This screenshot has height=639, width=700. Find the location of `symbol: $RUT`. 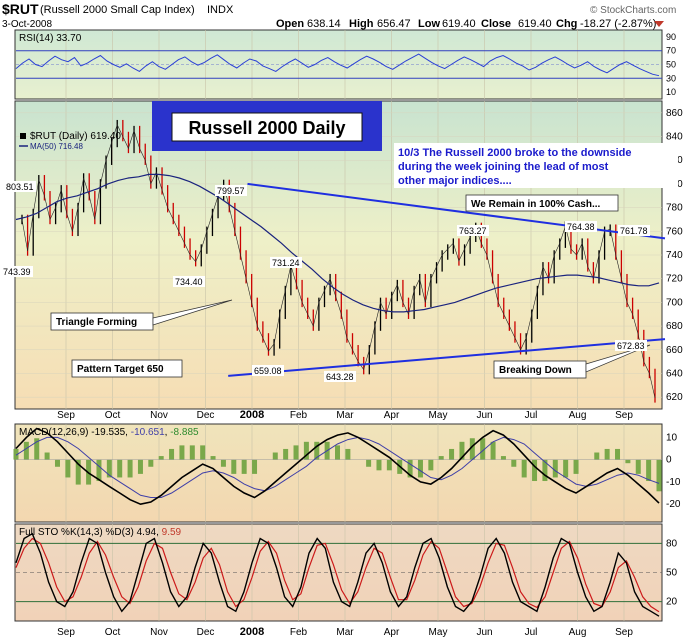

symbol: $RUT is located at coordinates (20, 9).